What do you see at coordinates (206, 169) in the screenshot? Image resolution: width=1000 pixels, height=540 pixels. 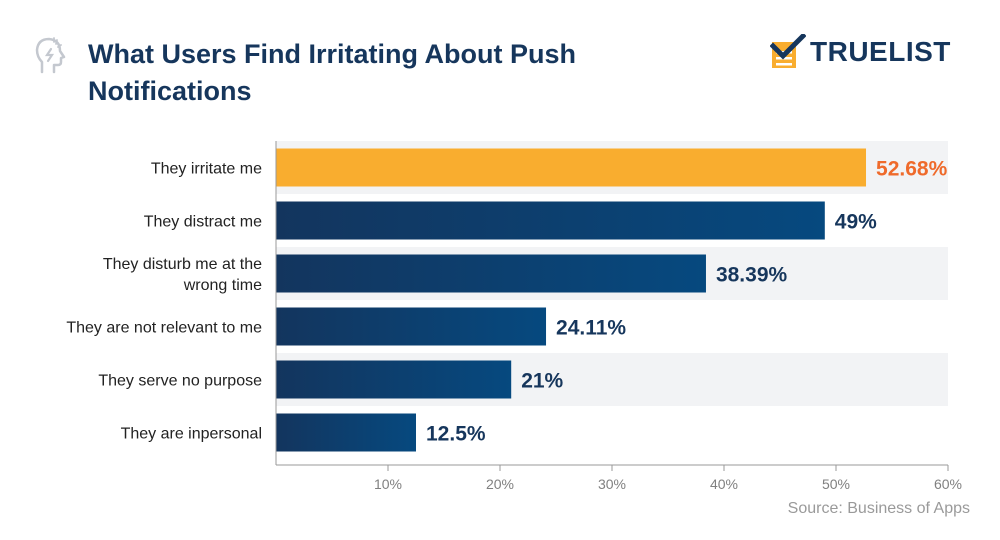 I see `category-label: They irritate me` at bounding box center [206, 169].